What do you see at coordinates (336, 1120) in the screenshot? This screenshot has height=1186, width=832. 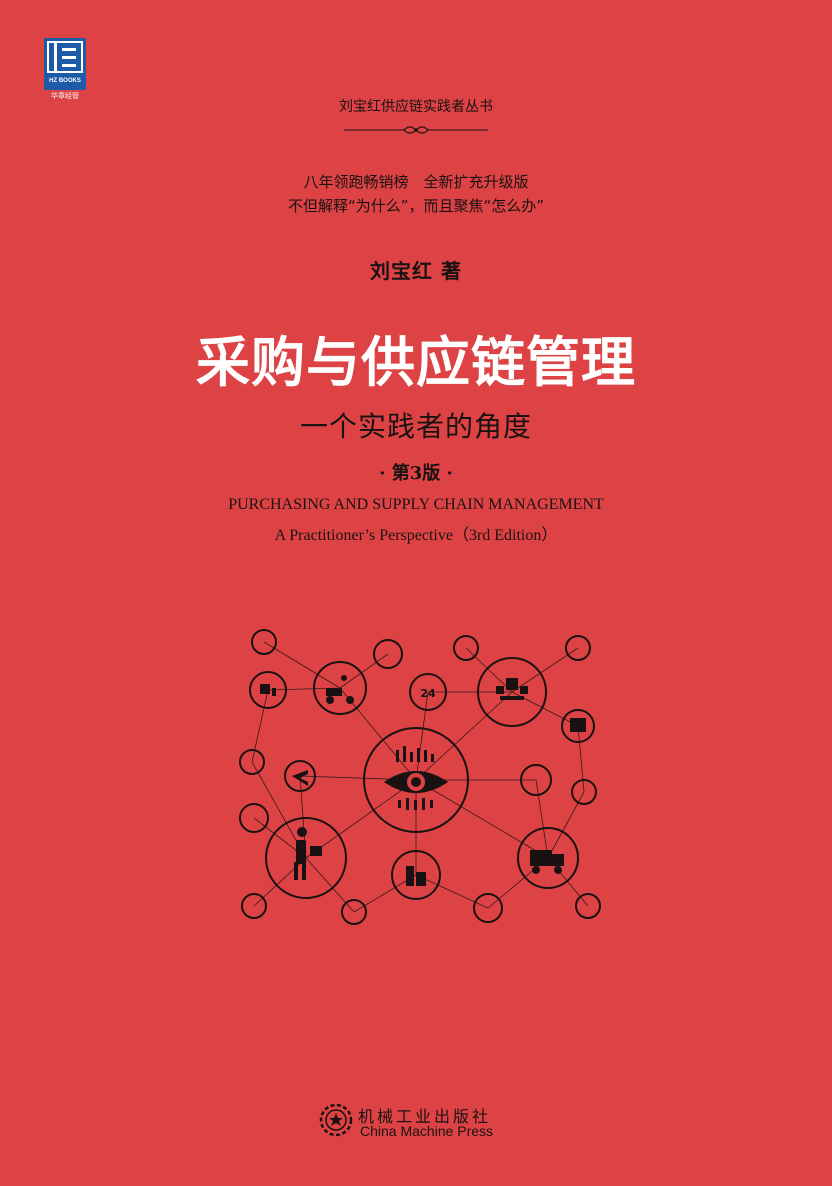 I see `publisher-gear-logo-icon` at bounding box center [336, 1120].